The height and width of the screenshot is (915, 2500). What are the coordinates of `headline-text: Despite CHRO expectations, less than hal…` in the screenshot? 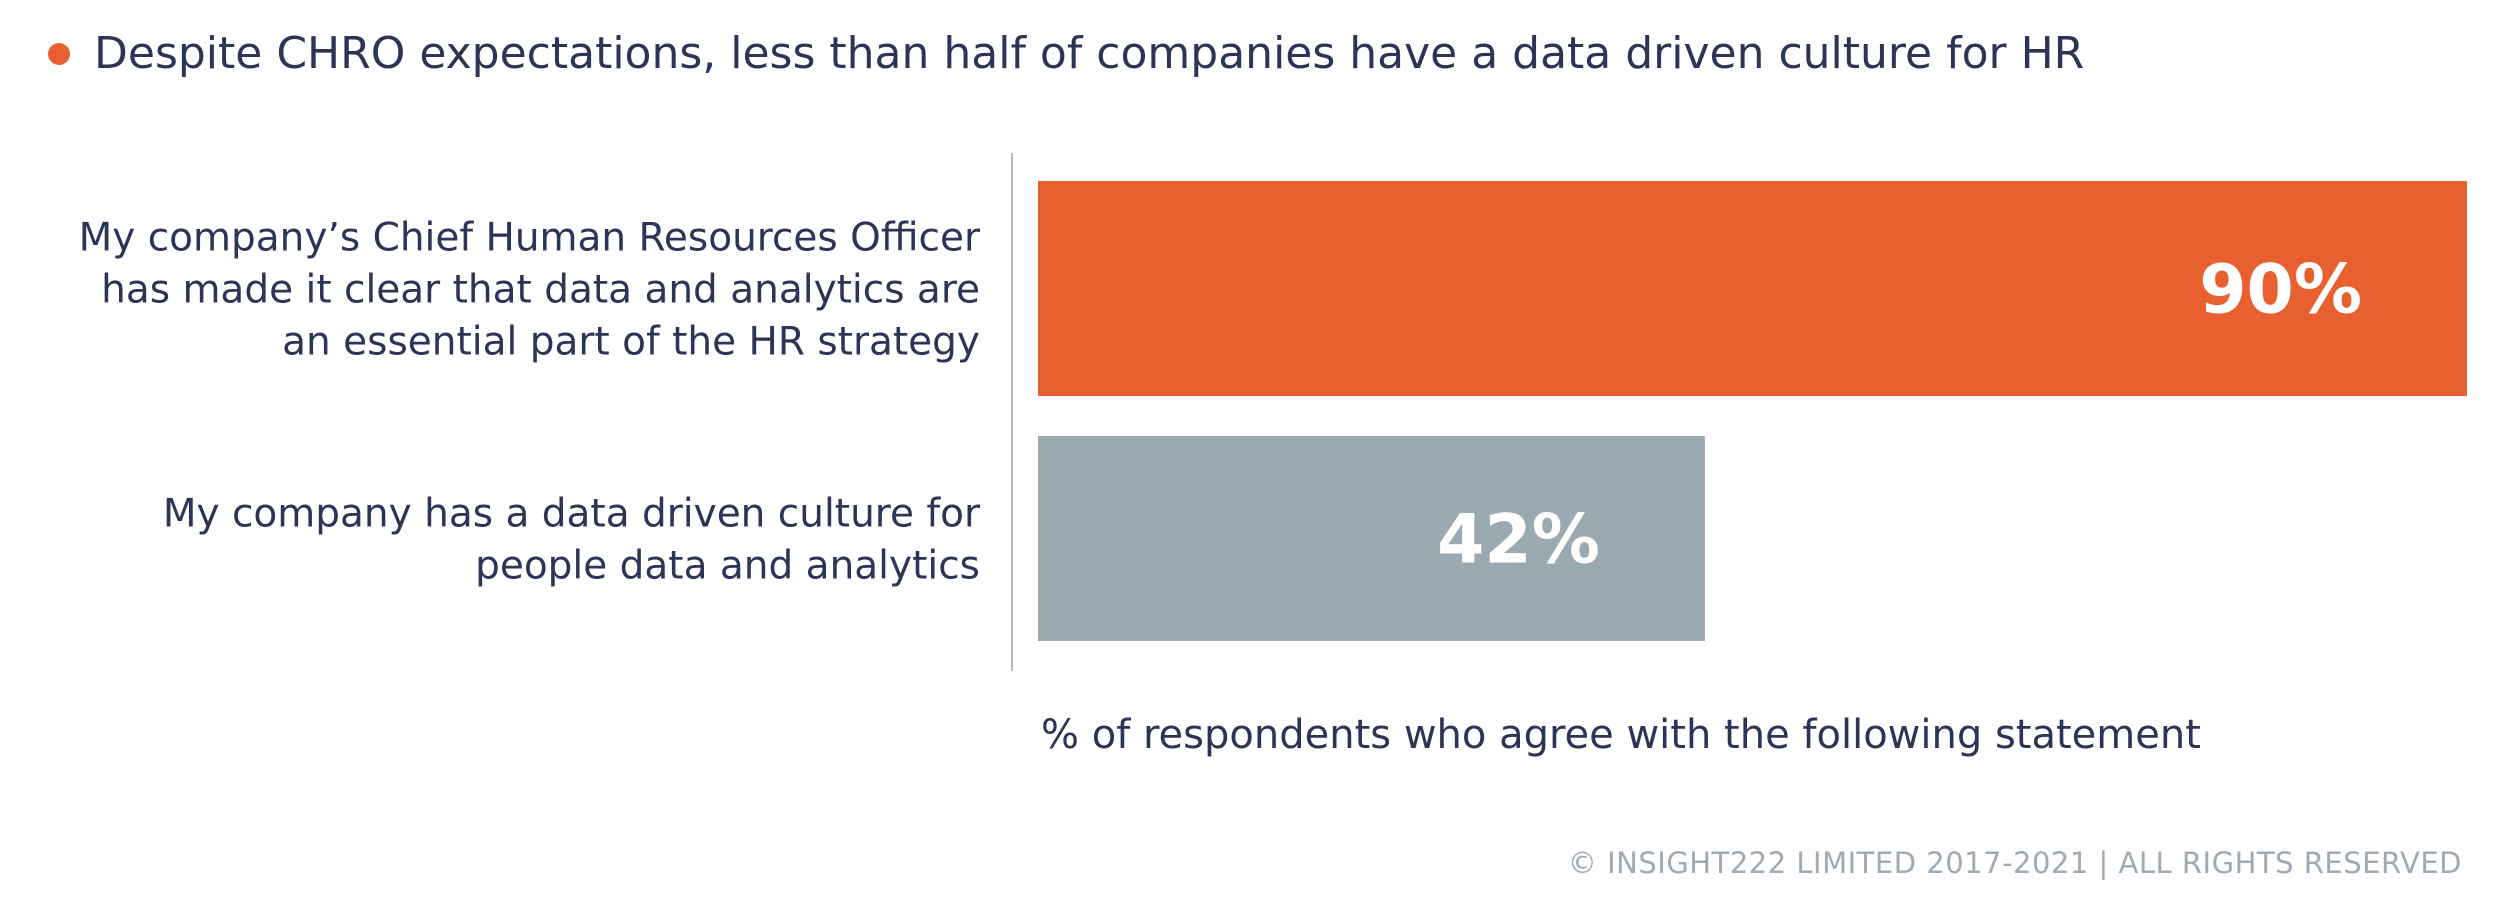 It's located at (1089, 53).